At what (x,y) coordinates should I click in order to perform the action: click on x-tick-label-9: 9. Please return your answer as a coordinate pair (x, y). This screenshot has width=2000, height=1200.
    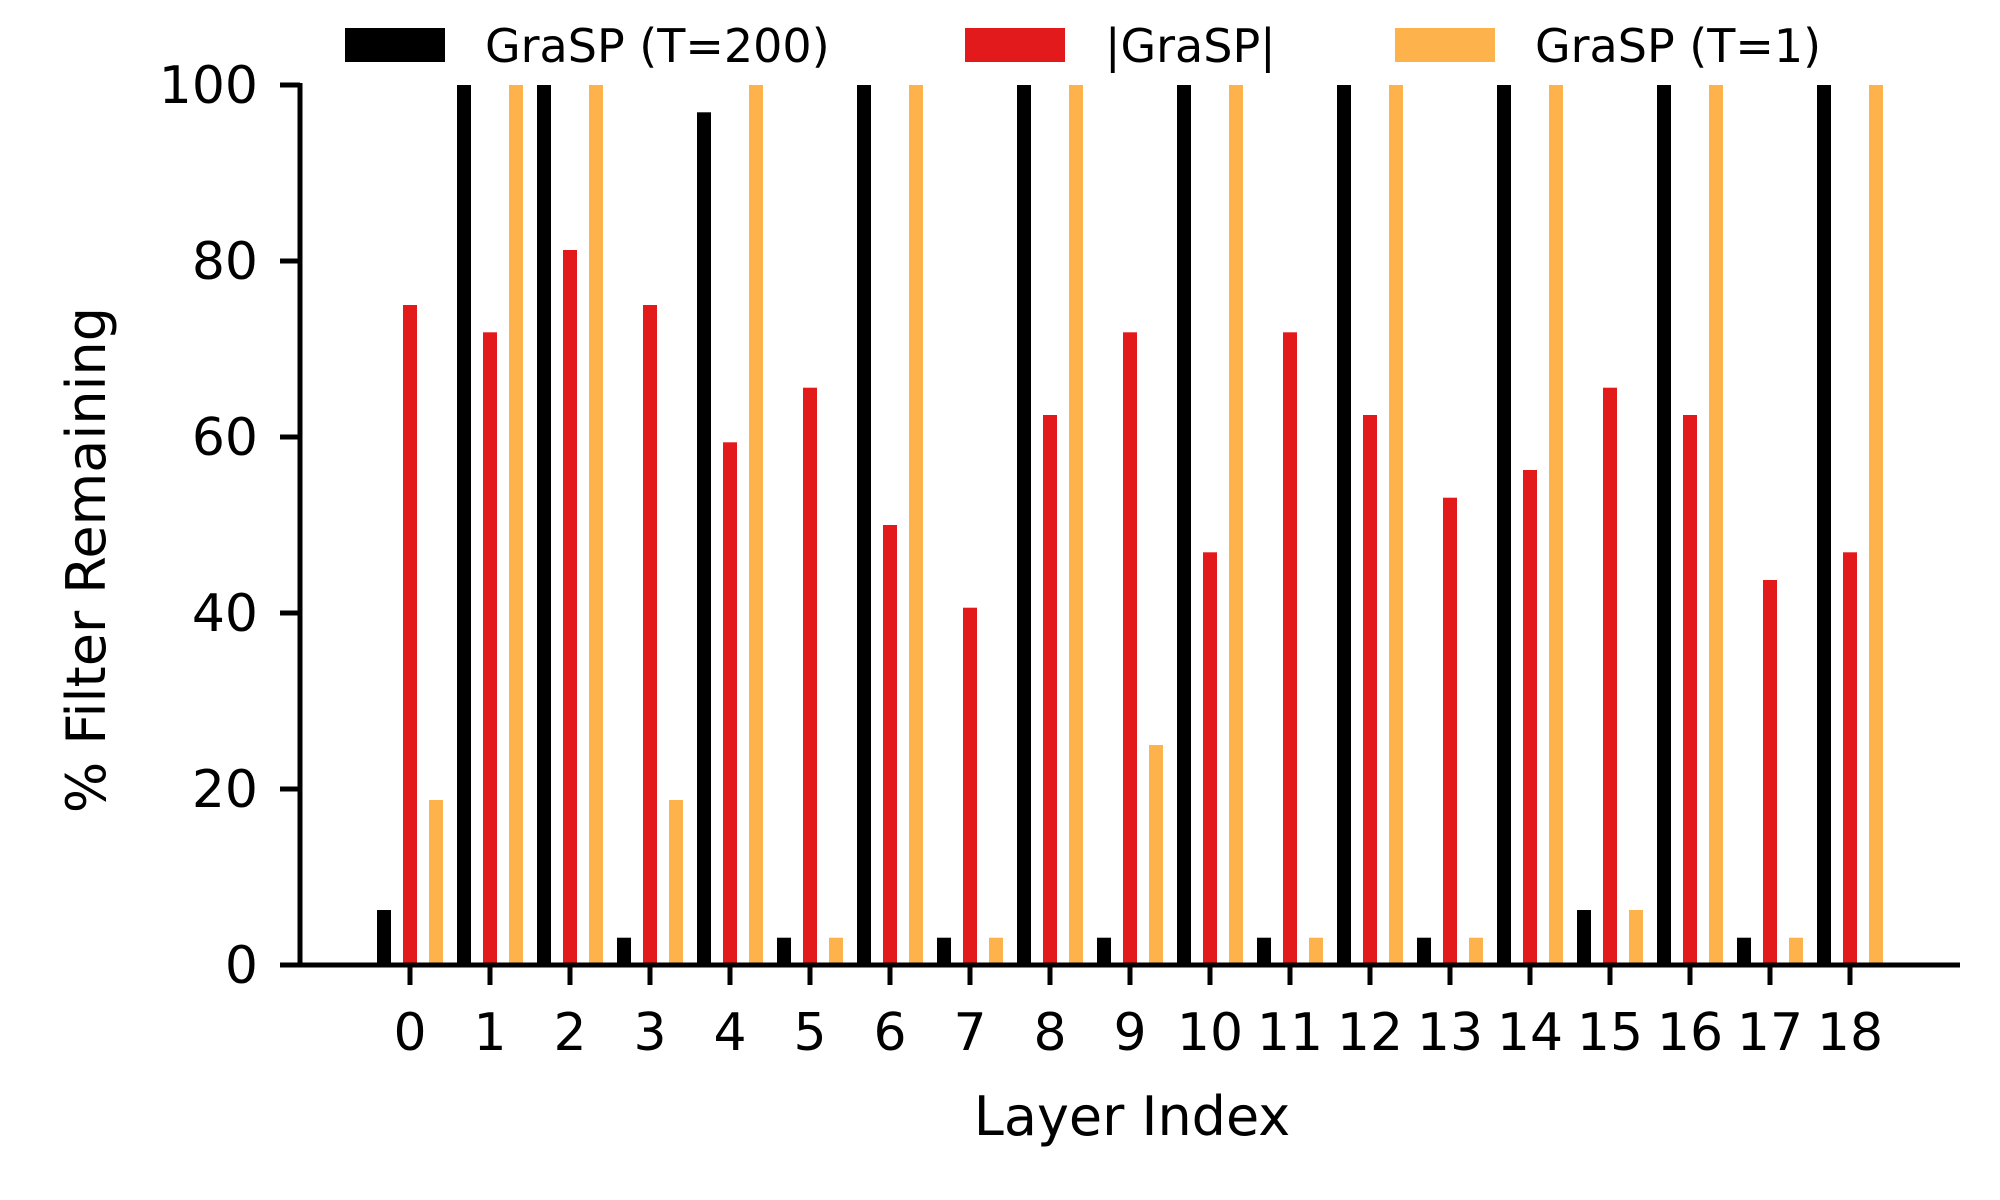
    Looking at the image, I should click on (1129, 1033).